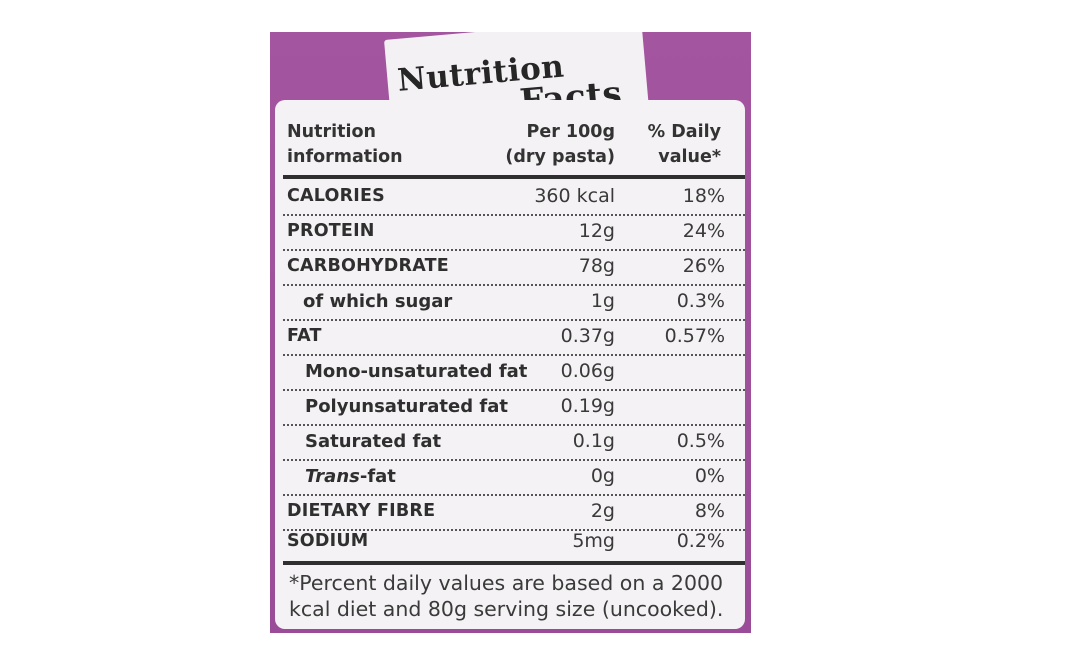 Image resolution: width=1068 pixels, height=671 pixels. What do you see at coordinates (694, 336) in the screenshot?
I see `row-dv: 0.57%` at bounding box center [694, 336].